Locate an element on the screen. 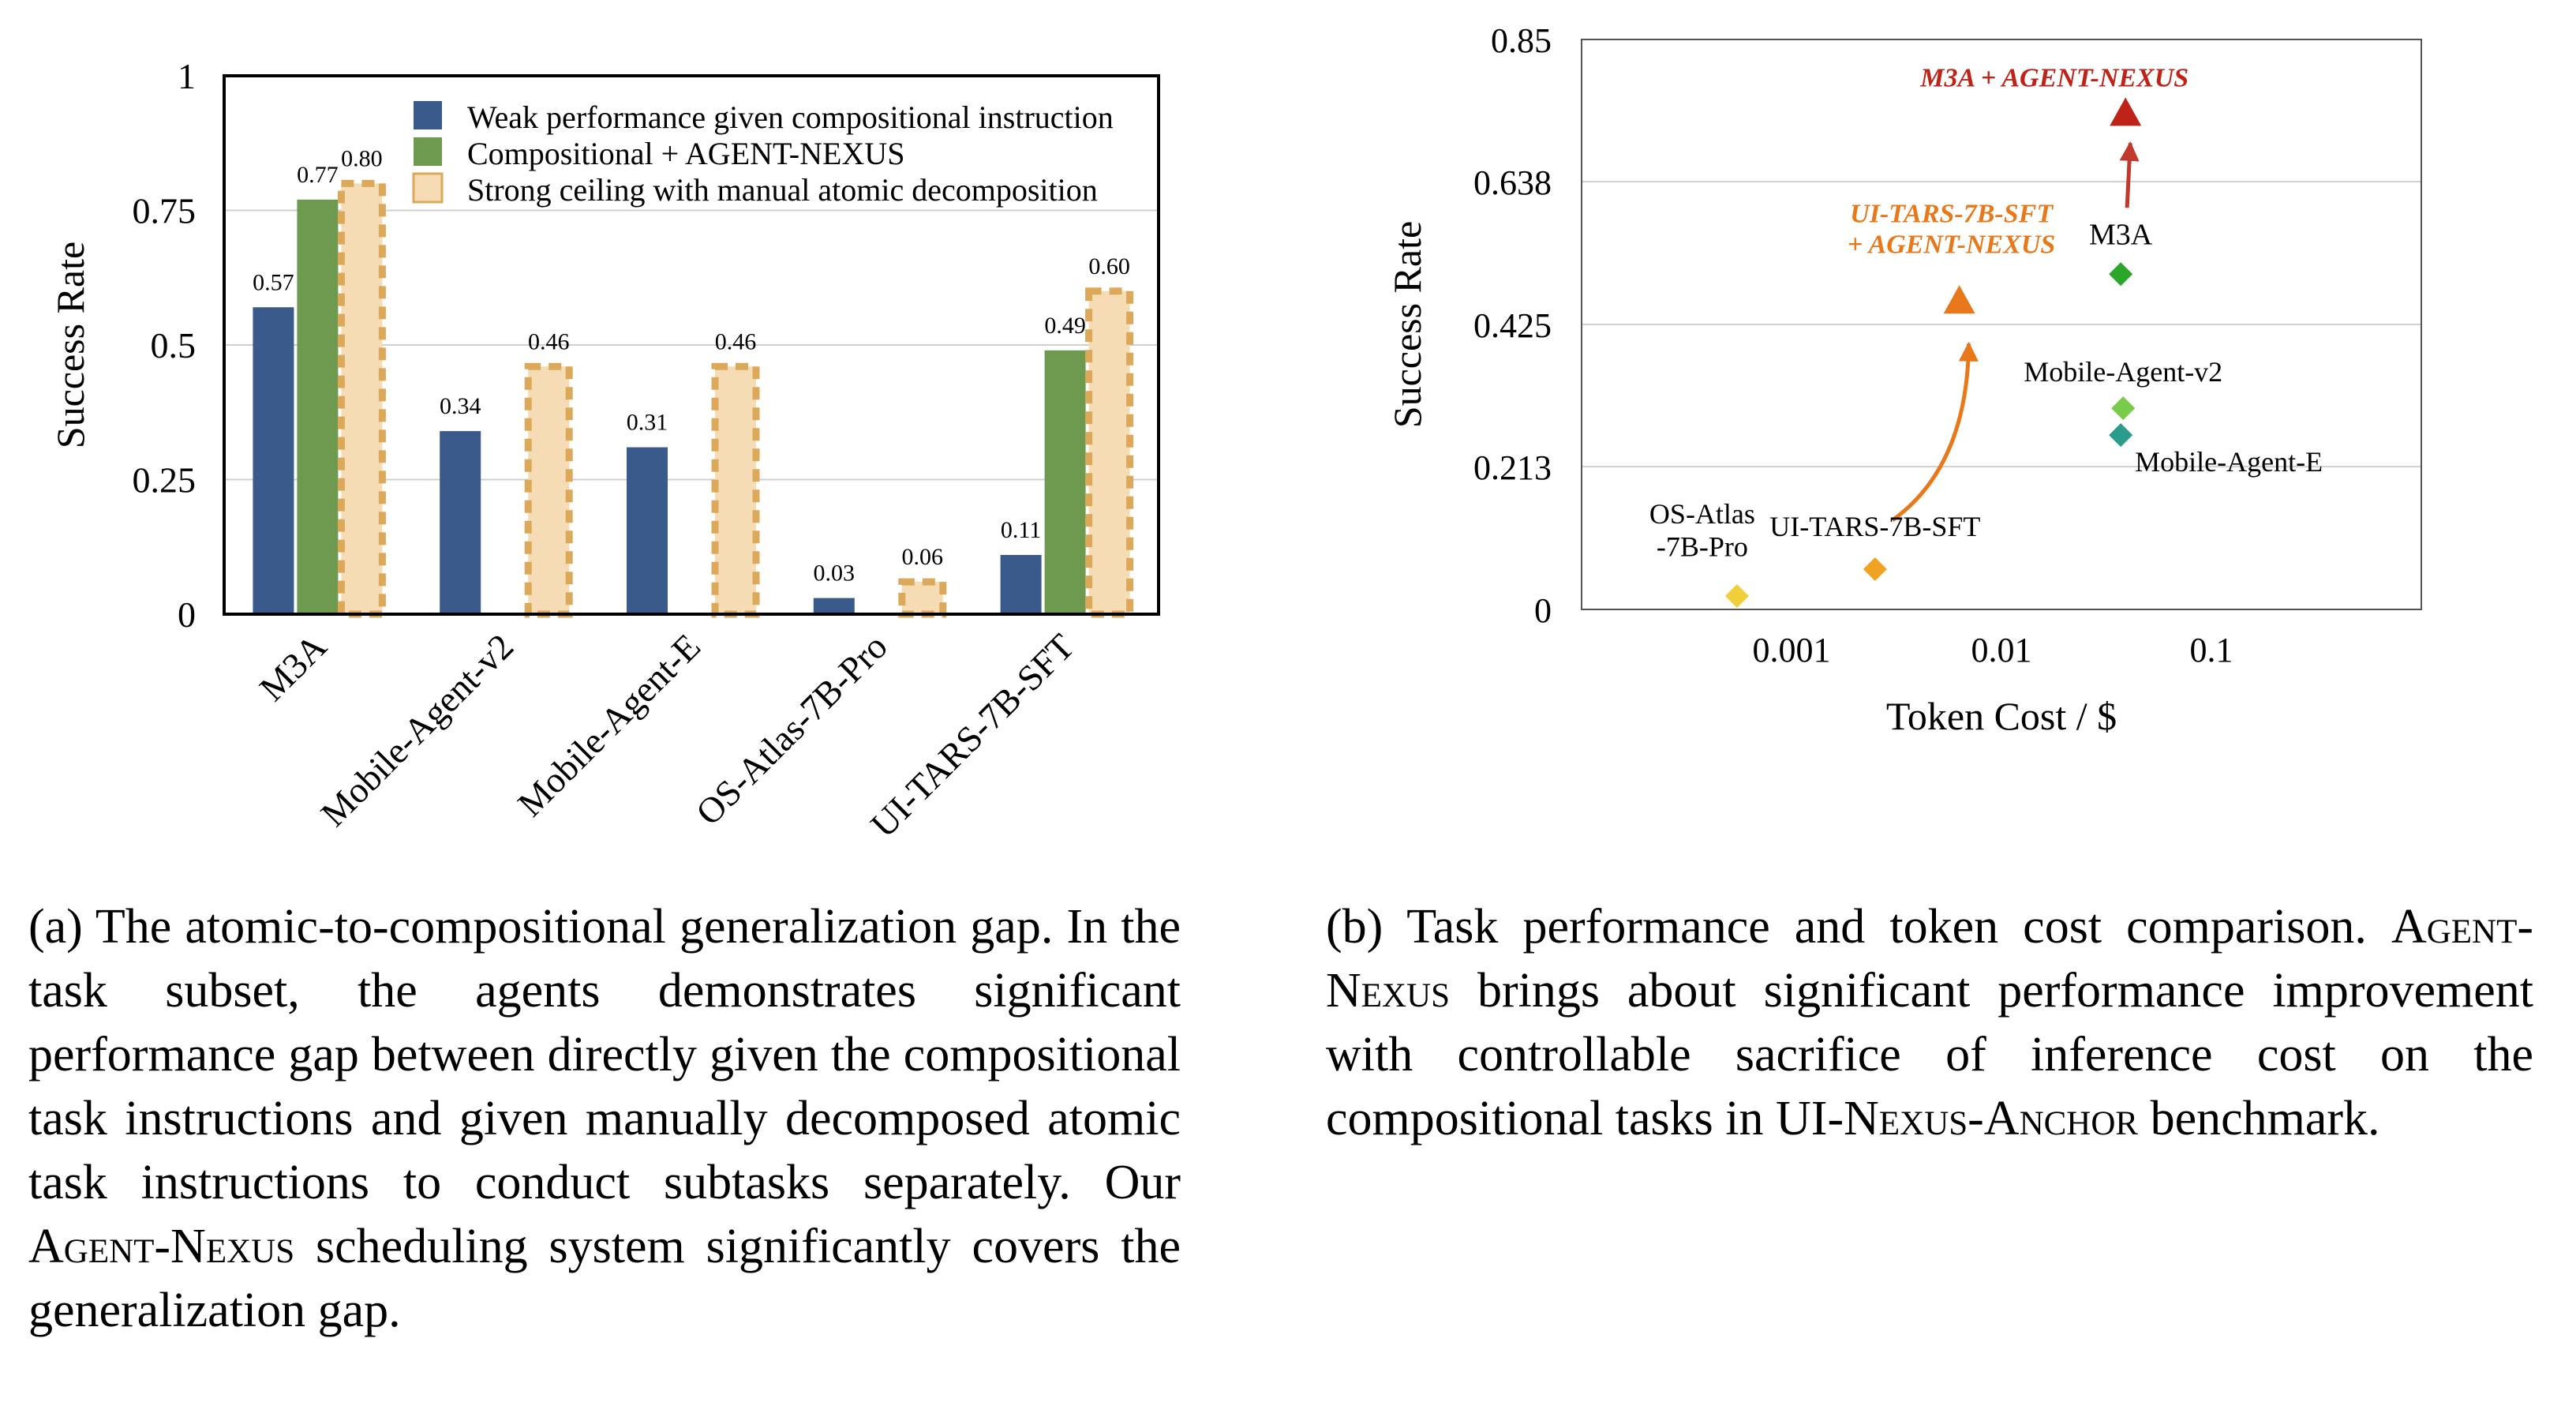 Image resolution: width=2576 pixels, height=1402 pixels. point-label: UI-TARS-7B-SFT is located at coordinates (1874, 526).